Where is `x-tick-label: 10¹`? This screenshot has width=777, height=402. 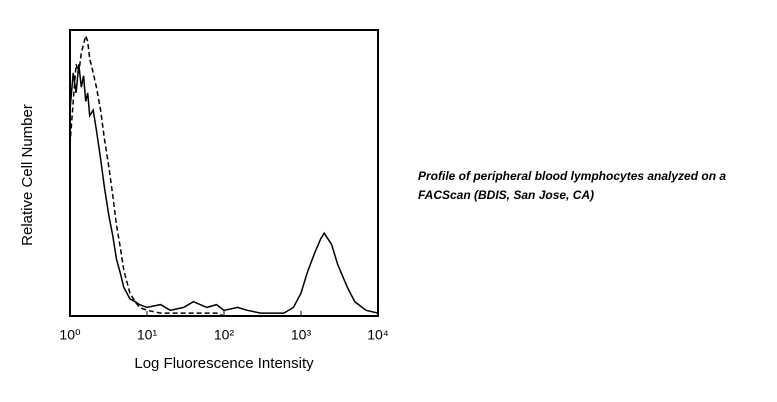
x-tick-label: 10¹ is located at coordinates (147, 335).